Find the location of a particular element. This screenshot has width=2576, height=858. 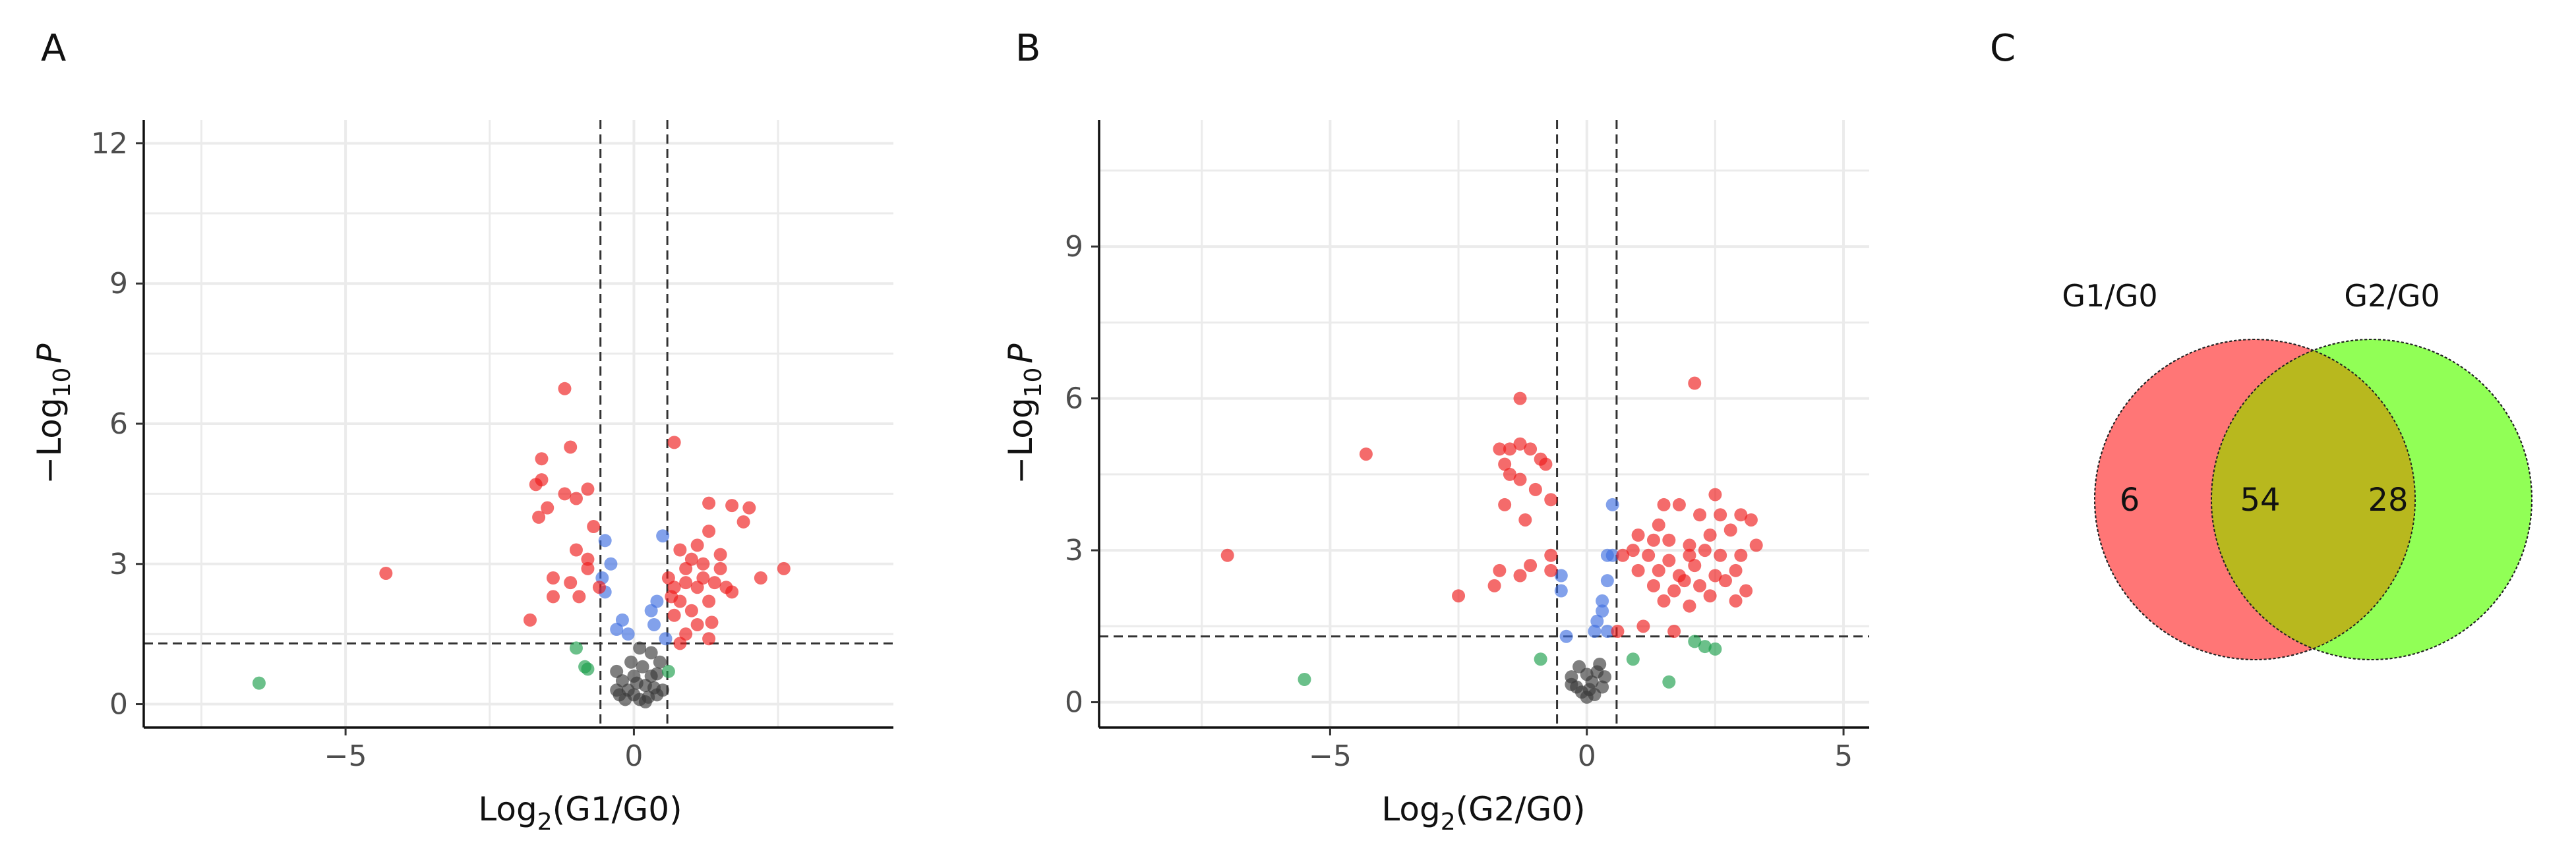

plot-b-y-tick-label-2: 6 is located at coordinates (1074, 399).